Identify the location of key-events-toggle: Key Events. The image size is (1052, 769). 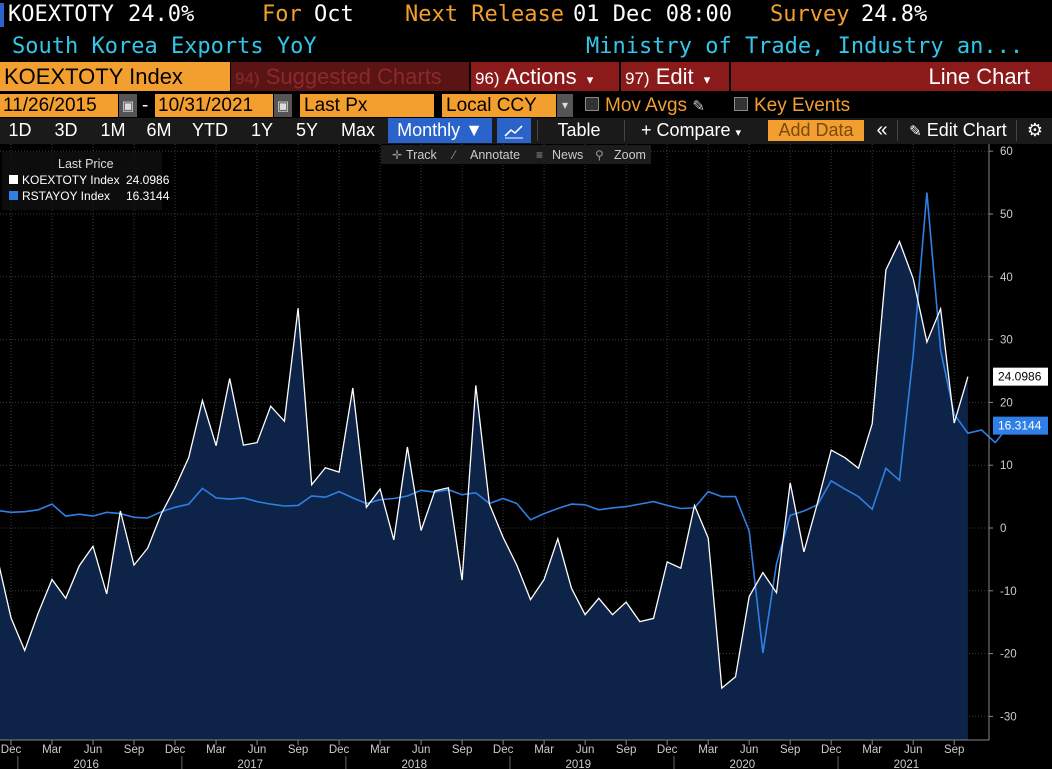
(804, 105).